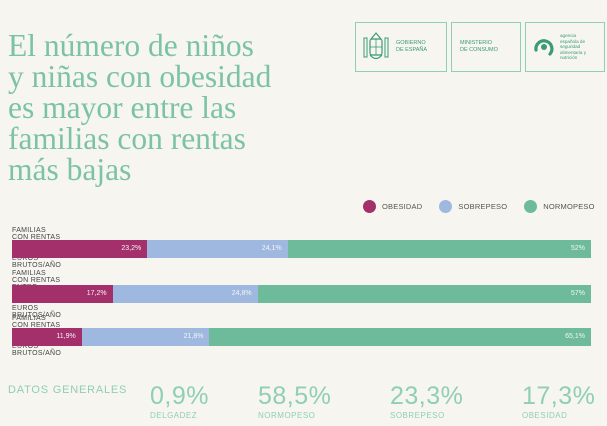  Describe the element at coordinates (131, 248) in the screenshot. I see `bar-value-label: 23,2%` at that location.